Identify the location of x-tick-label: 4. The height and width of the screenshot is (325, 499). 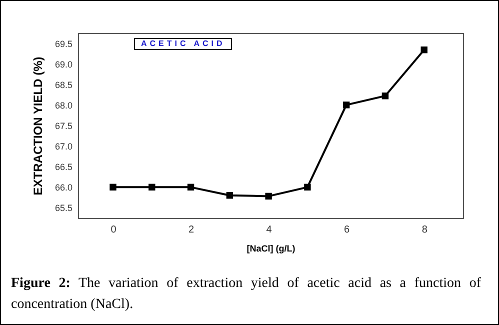
(269, 230).